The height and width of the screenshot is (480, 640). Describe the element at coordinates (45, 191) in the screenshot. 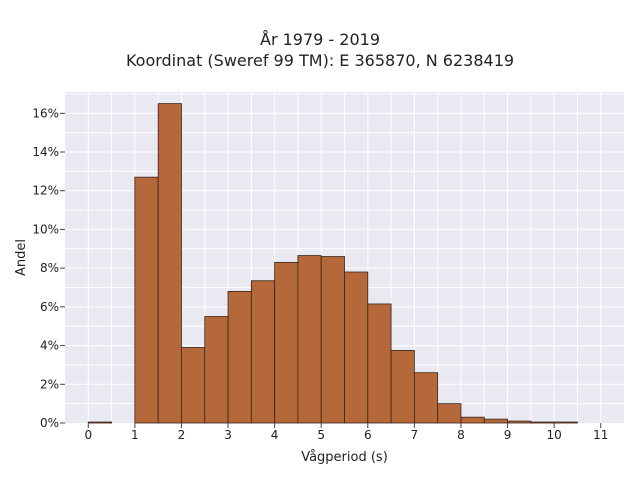

I see `y-tick-label: 12%` at that location.